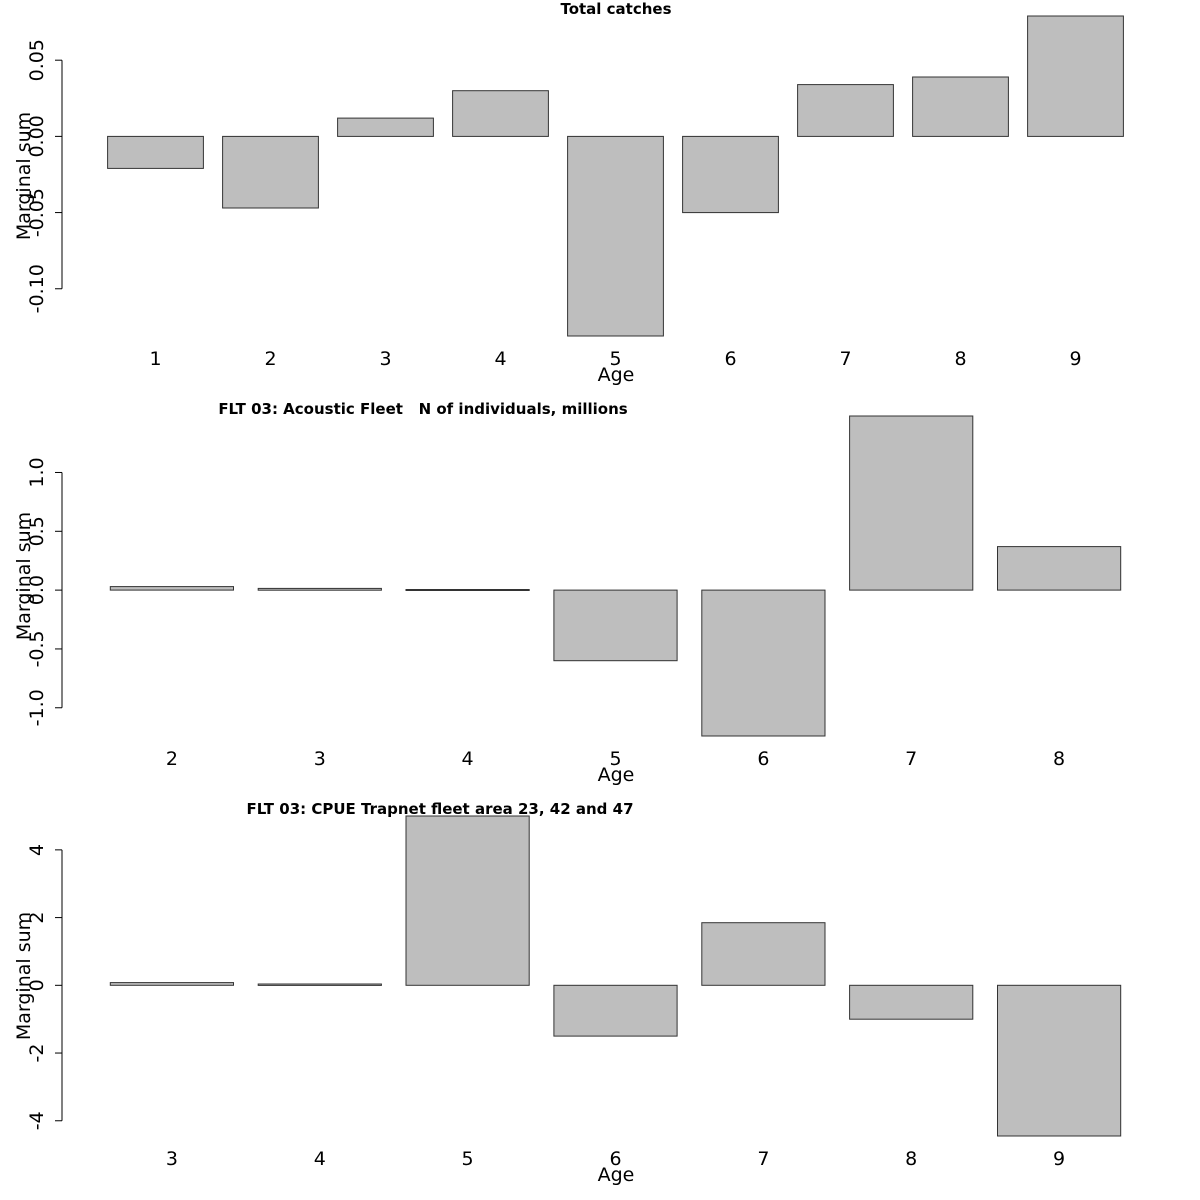  I want to click on y-tick-label: 0.00, so click(37, 136).